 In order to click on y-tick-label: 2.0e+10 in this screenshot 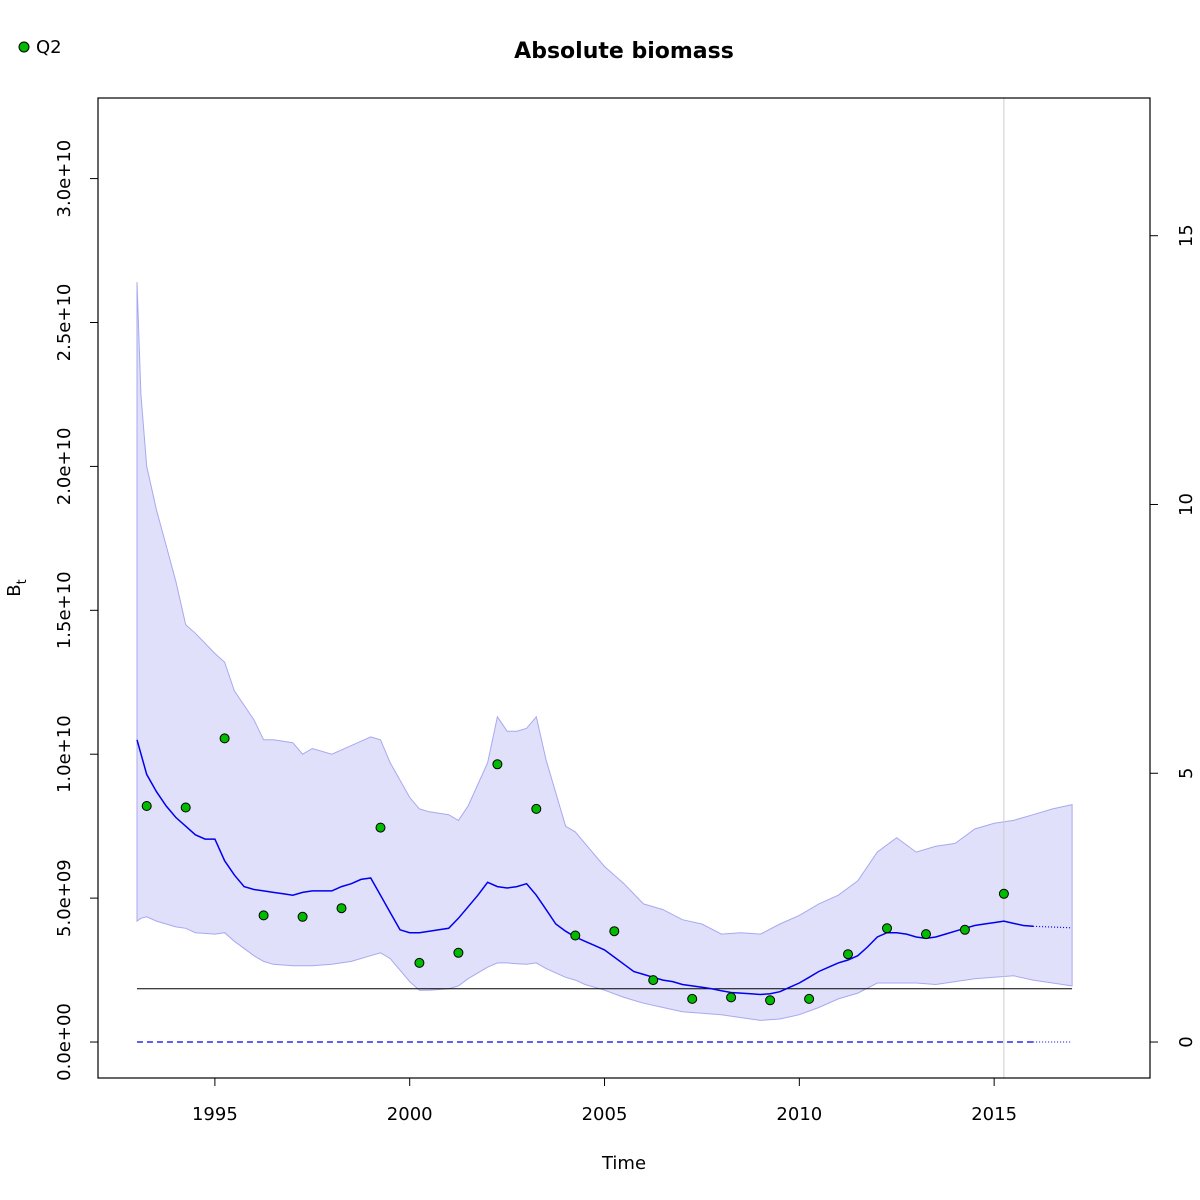, I will do `click(64, 467)`.